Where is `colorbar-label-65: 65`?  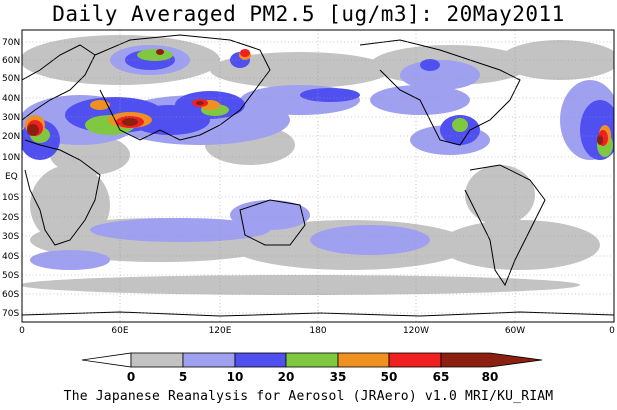 colorbar-label-65: 65 is located at coordinates (441, 377).